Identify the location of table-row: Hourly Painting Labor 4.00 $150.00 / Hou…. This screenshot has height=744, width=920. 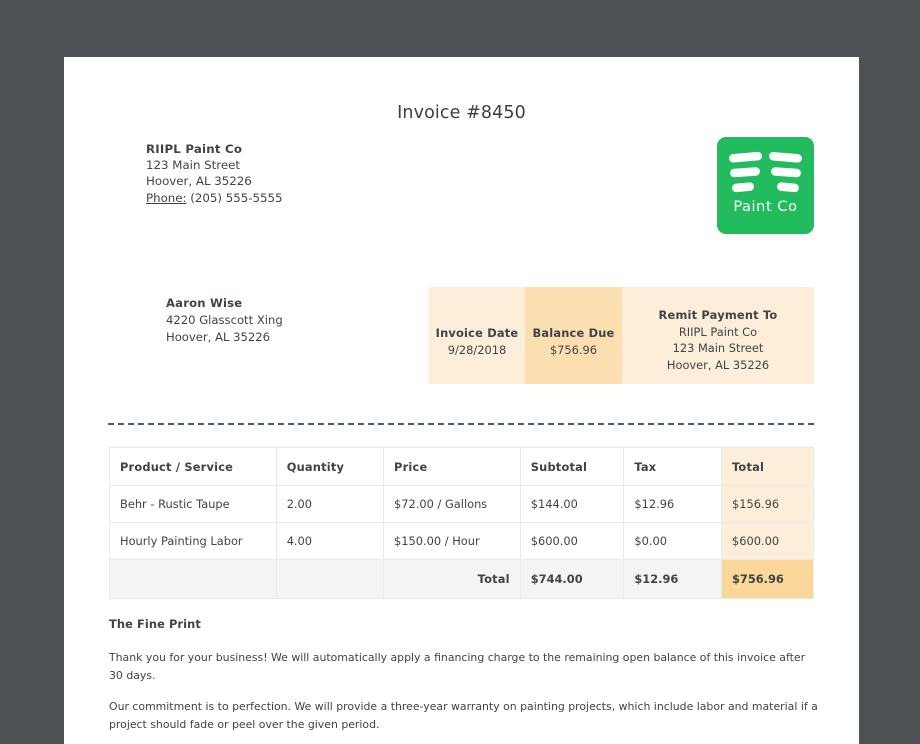
(462, 541).